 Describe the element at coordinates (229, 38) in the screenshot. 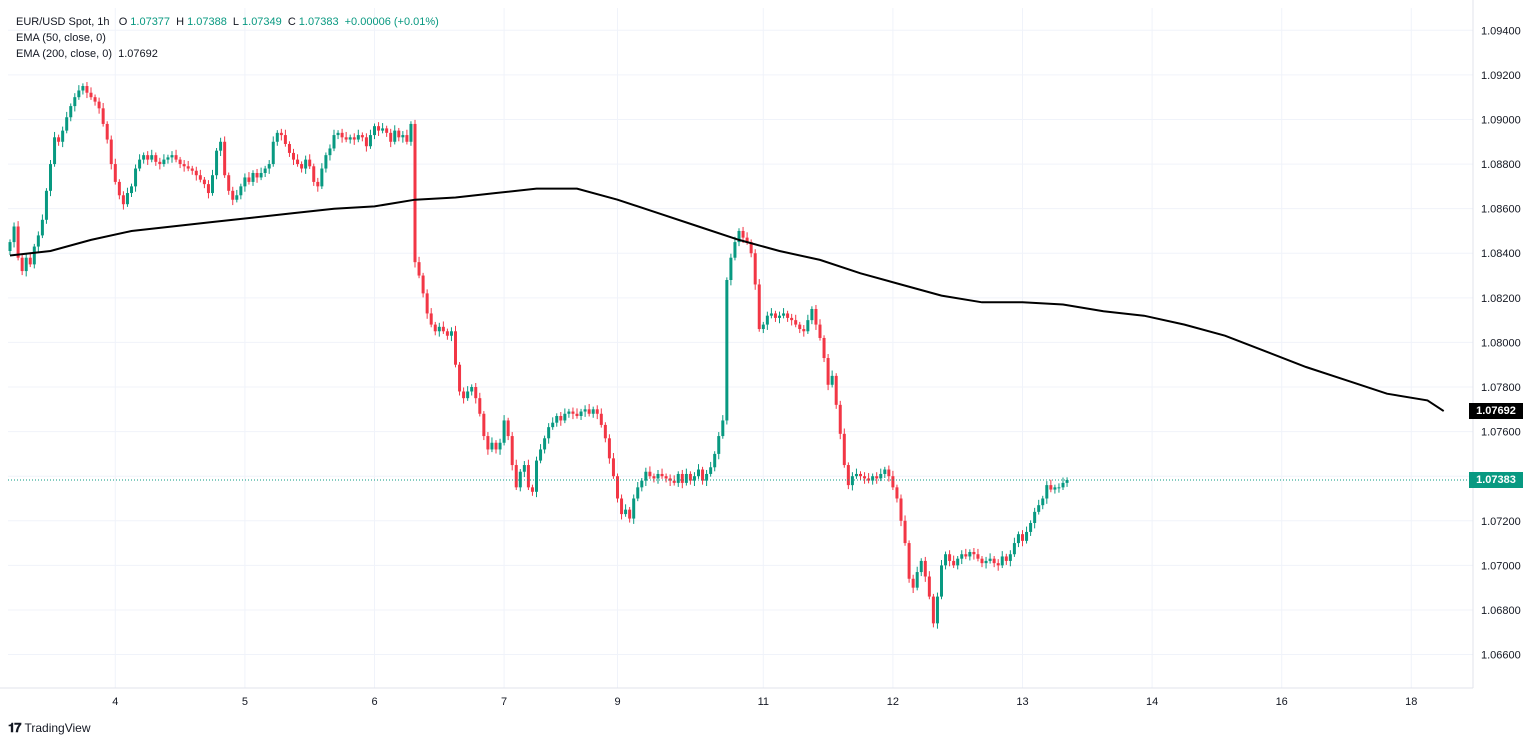

I see `legend-ema50-row: EMA (50, close, 0)` at that location.